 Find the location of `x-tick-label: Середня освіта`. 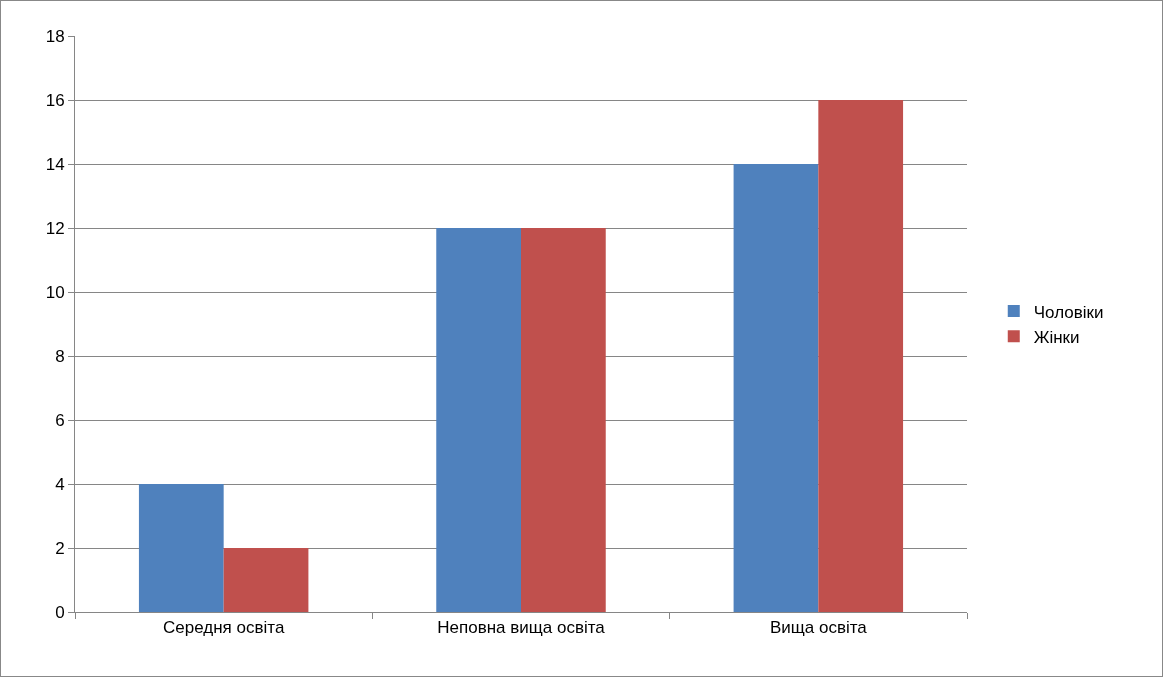

x-tick-label: Середня освіта is located at coordinates (224, 628).